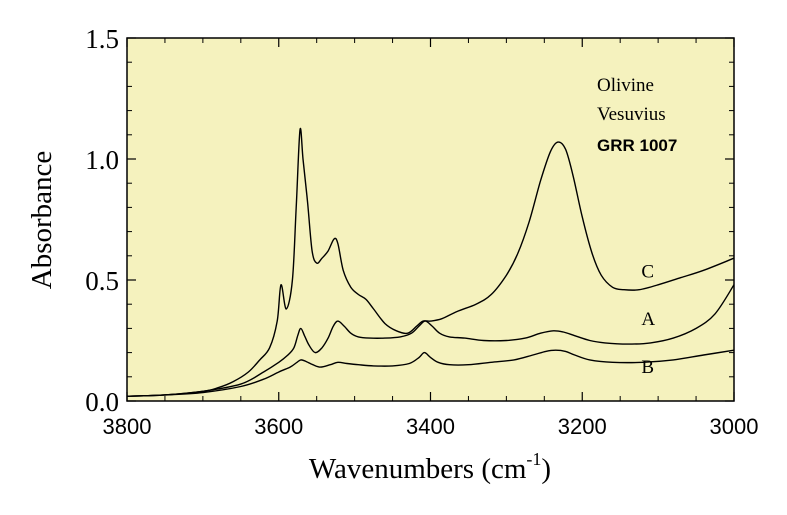 Image resolution: width=787 pixels, height=515 pixels. Describe the element at coordinates (102, 281) in the screenshot. I see `y-tick-label: 0.5` at that location.